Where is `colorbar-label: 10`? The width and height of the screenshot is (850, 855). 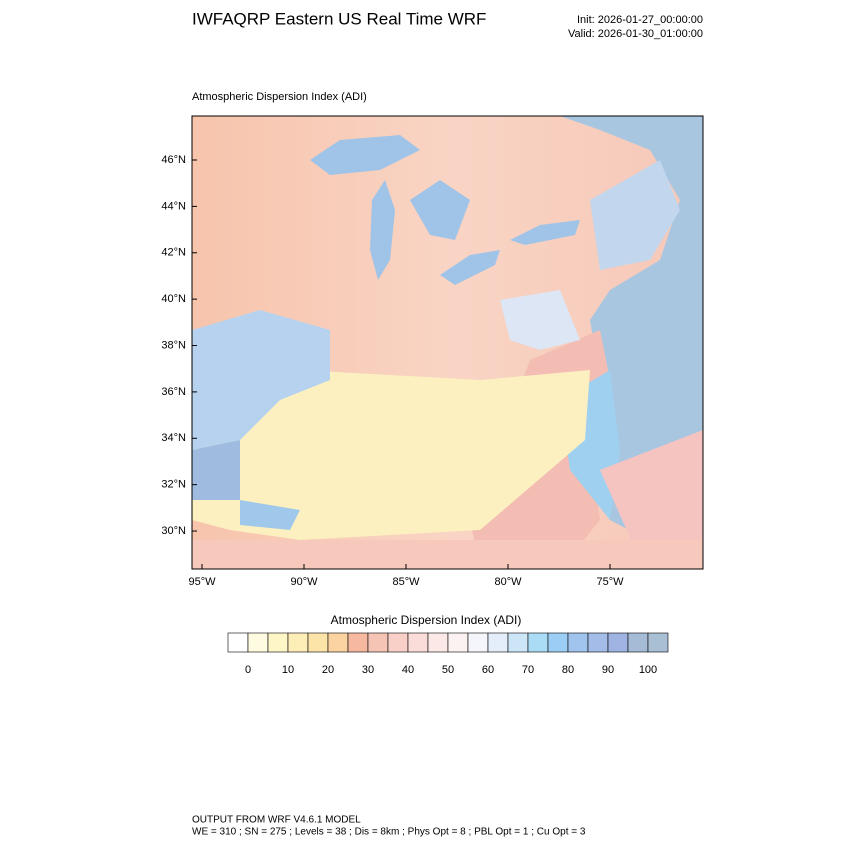
colorbar-label: 10 is located at coordinates (288, 670).